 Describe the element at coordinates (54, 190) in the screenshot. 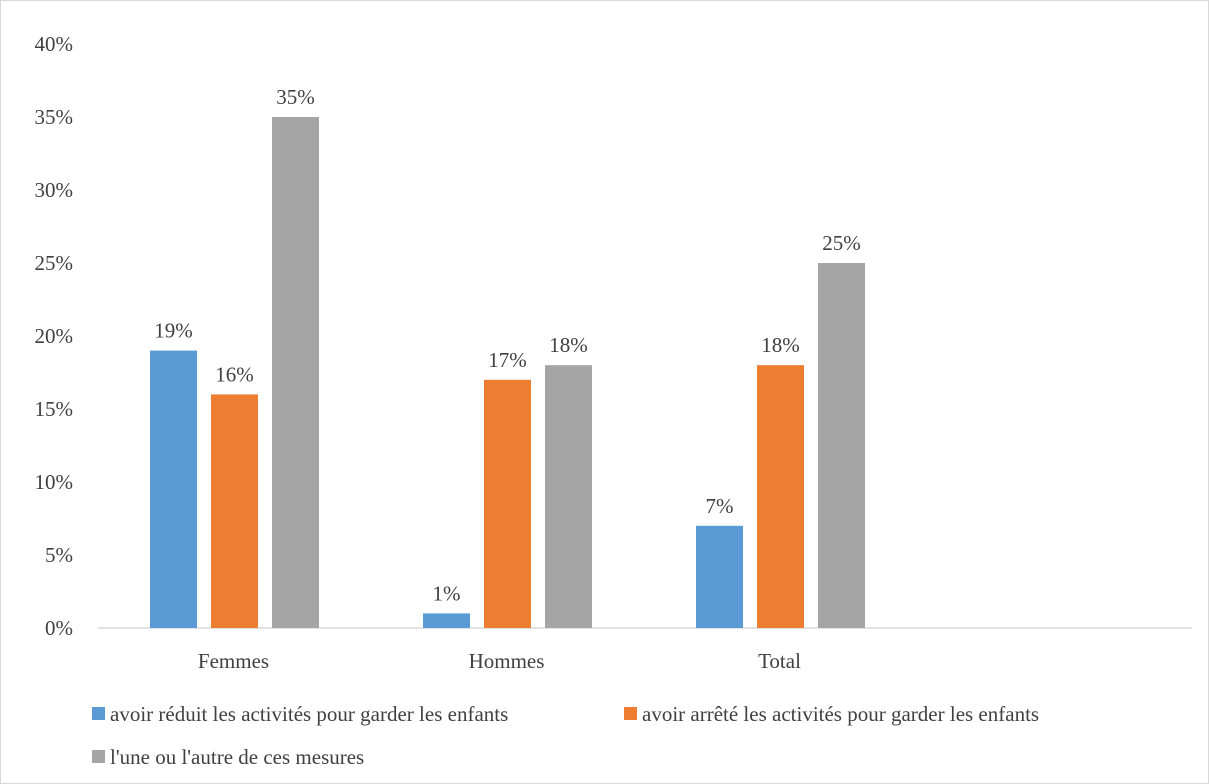

I see `y-tick-label: 30%` at that location.